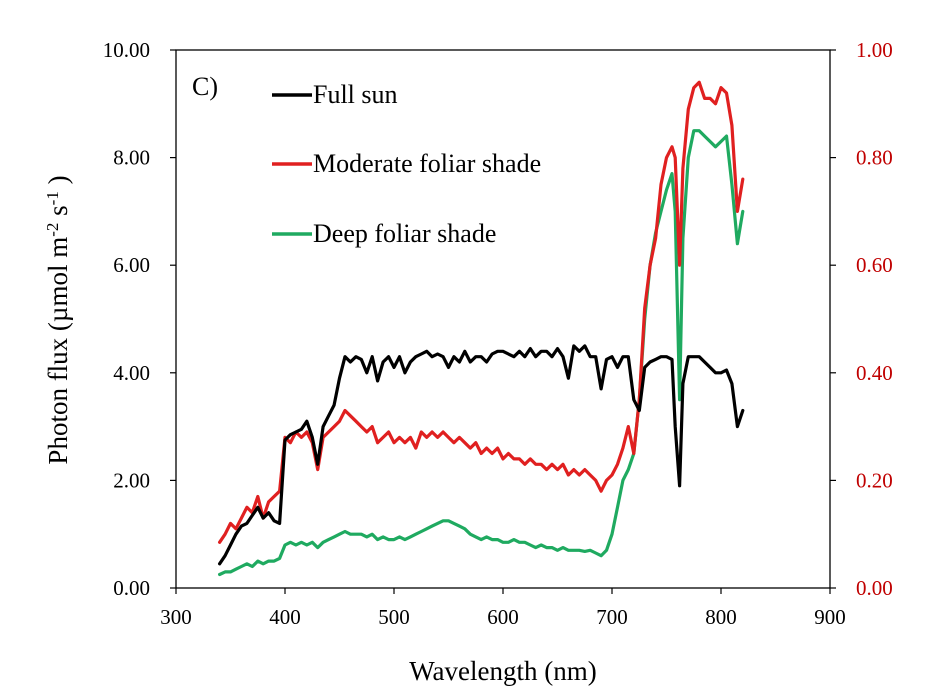  I want to click on y-left-tick-label-8-00: 8.00, so click(131, 158).